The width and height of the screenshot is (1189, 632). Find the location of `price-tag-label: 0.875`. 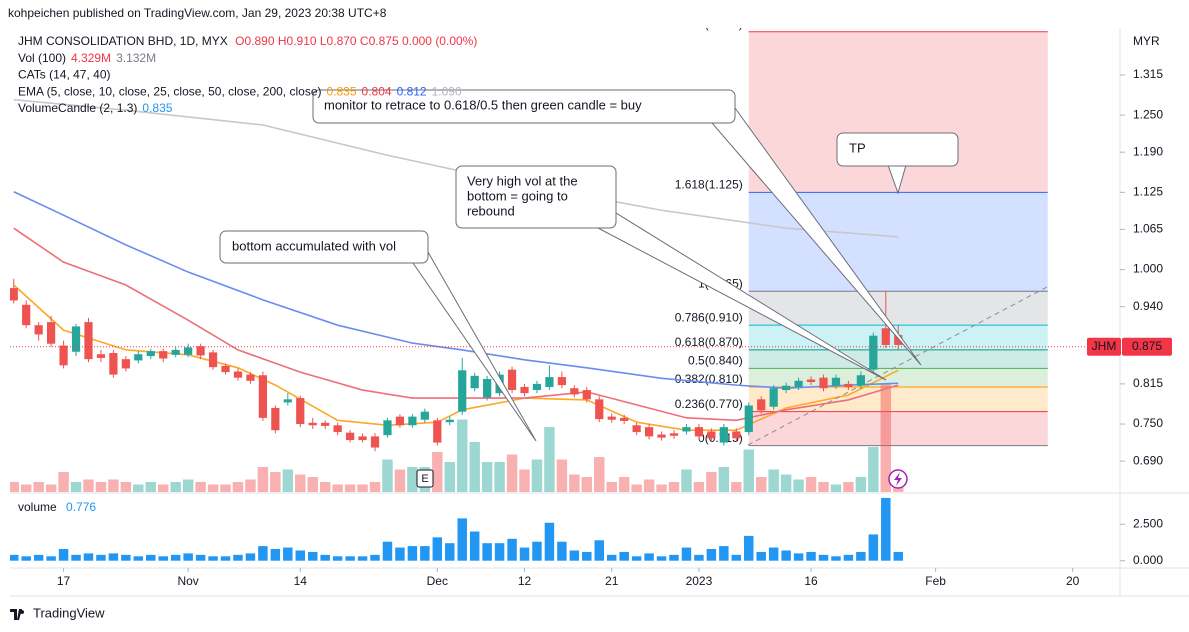

price-tag-label: 0.875 is located at coordinates (1147, 346).